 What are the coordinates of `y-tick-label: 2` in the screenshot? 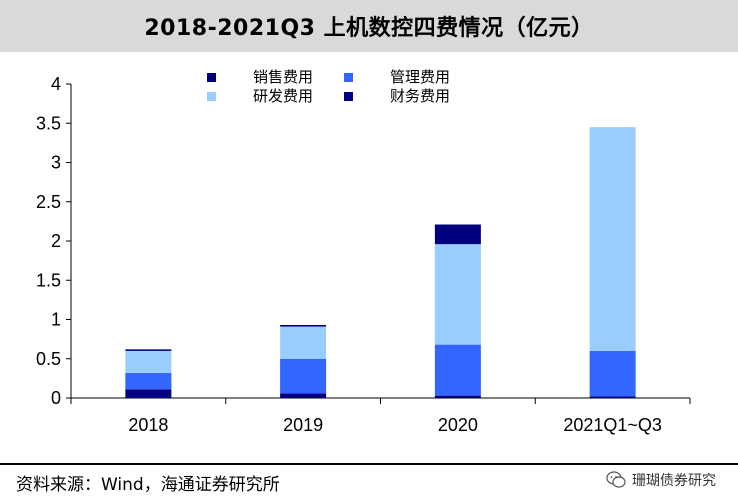 It's located at (56, 241).